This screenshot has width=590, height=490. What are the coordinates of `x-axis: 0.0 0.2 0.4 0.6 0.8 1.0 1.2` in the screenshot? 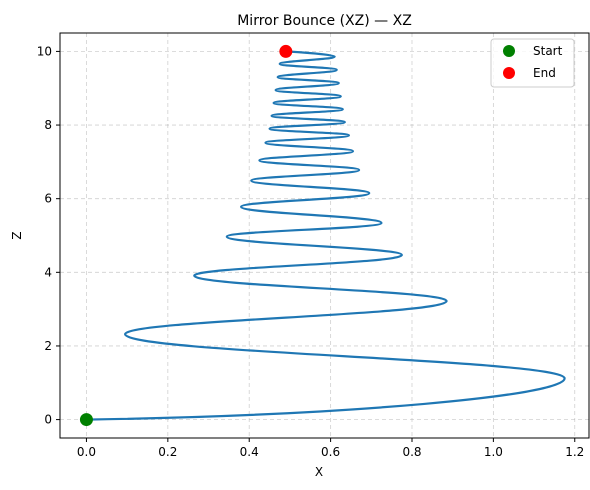 It's located at (330, 448).